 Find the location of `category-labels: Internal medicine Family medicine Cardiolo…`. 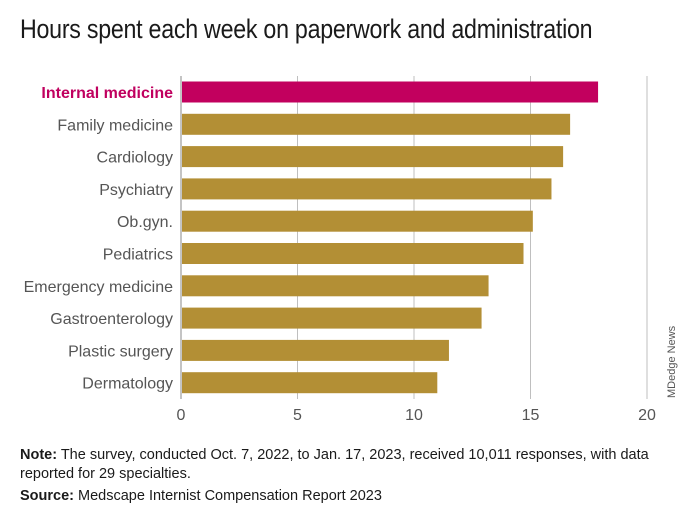

category-labels: Internal medicine Family medicine Cardiolo… is located at coordinates (99, 239).